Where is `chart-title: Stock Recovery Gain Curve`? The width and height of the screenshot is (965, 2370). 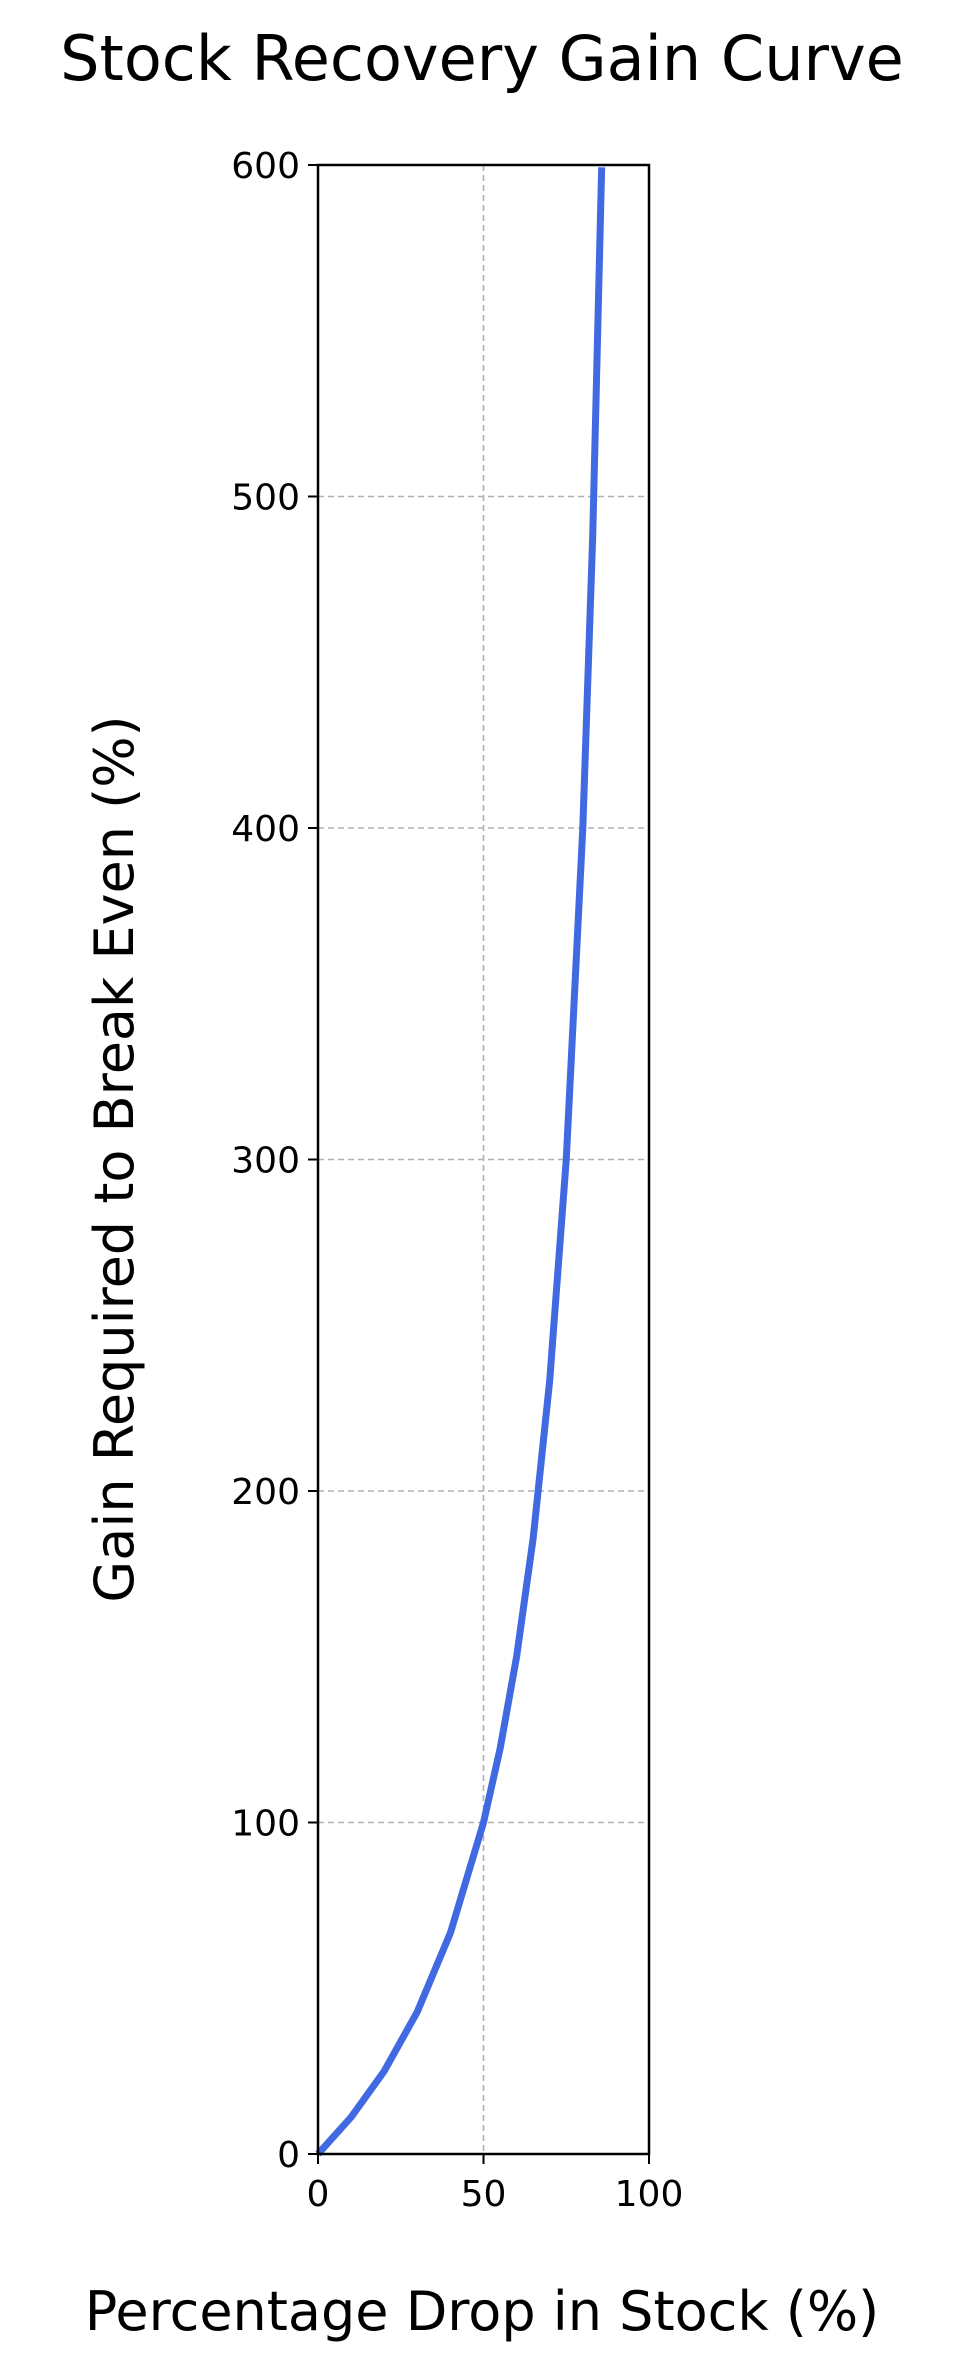 chart-title: Stock Recovery Gain Curve is located at coordinates (482, 58).